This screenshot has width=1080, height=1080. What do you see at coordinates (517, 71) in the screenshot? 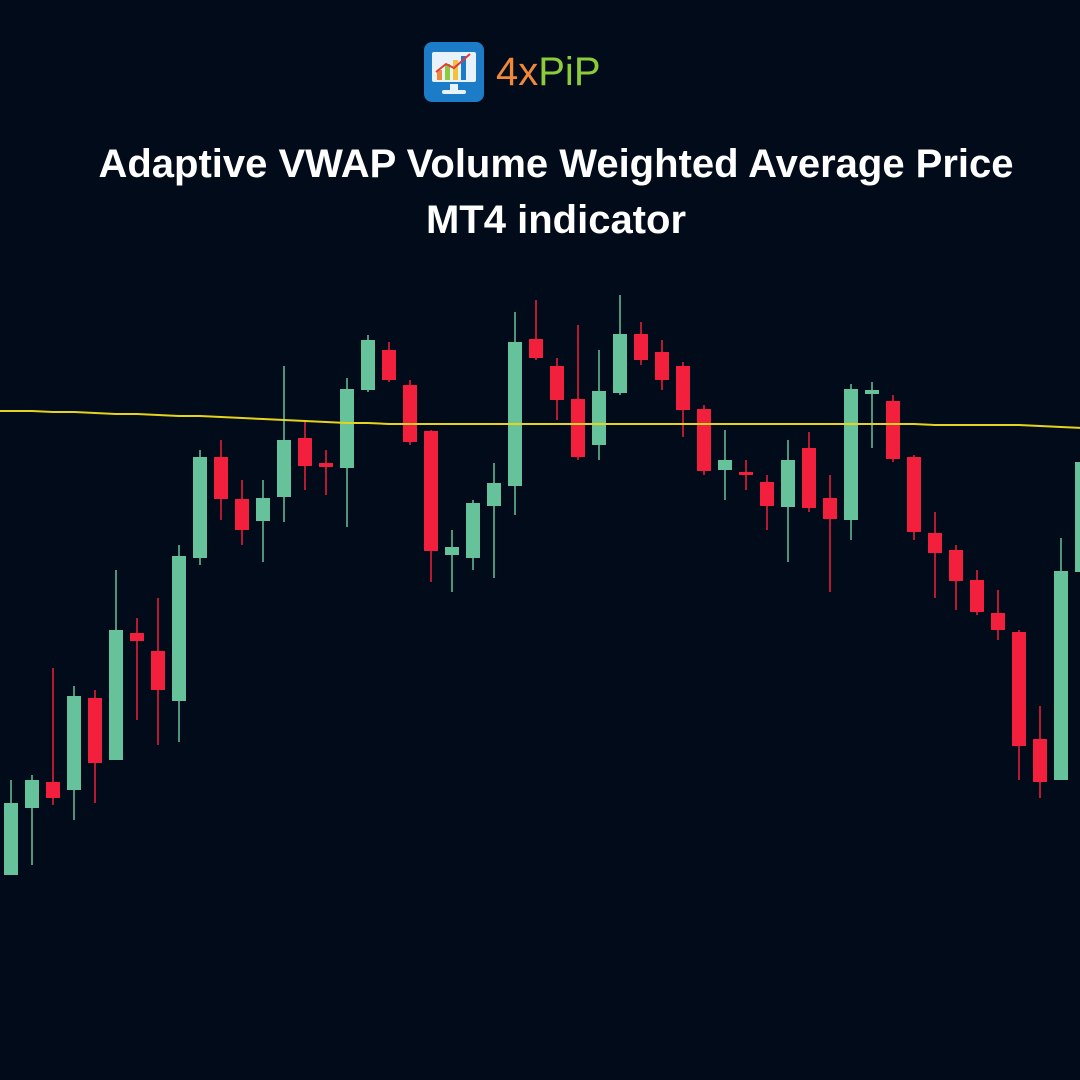
I see `logo-text-4x: 4x` at bounding box center [517, 71].